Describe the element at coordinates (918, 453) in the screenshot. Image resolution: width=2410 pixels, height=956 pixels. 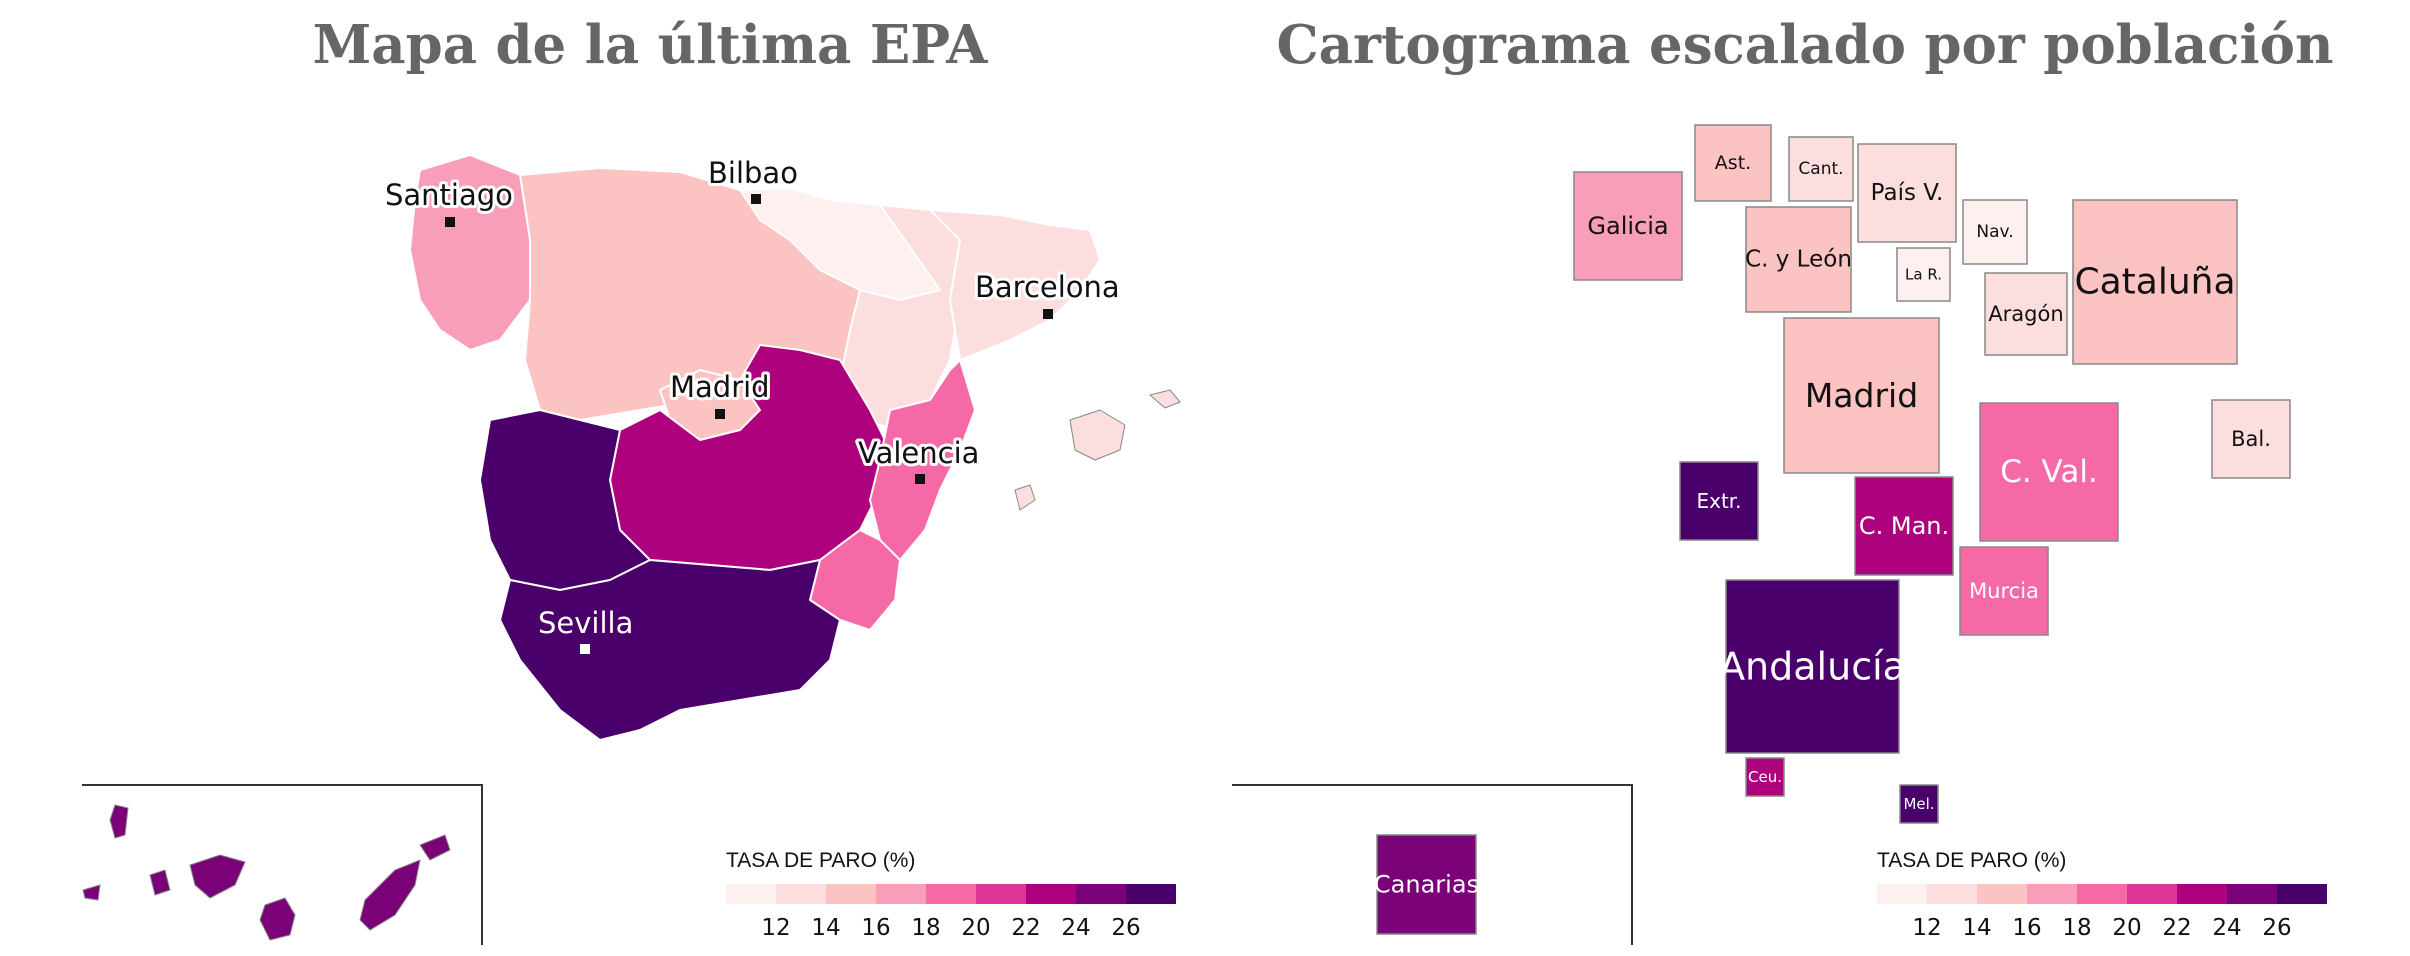
I see `city-label-valencia: Valencia` at that location.